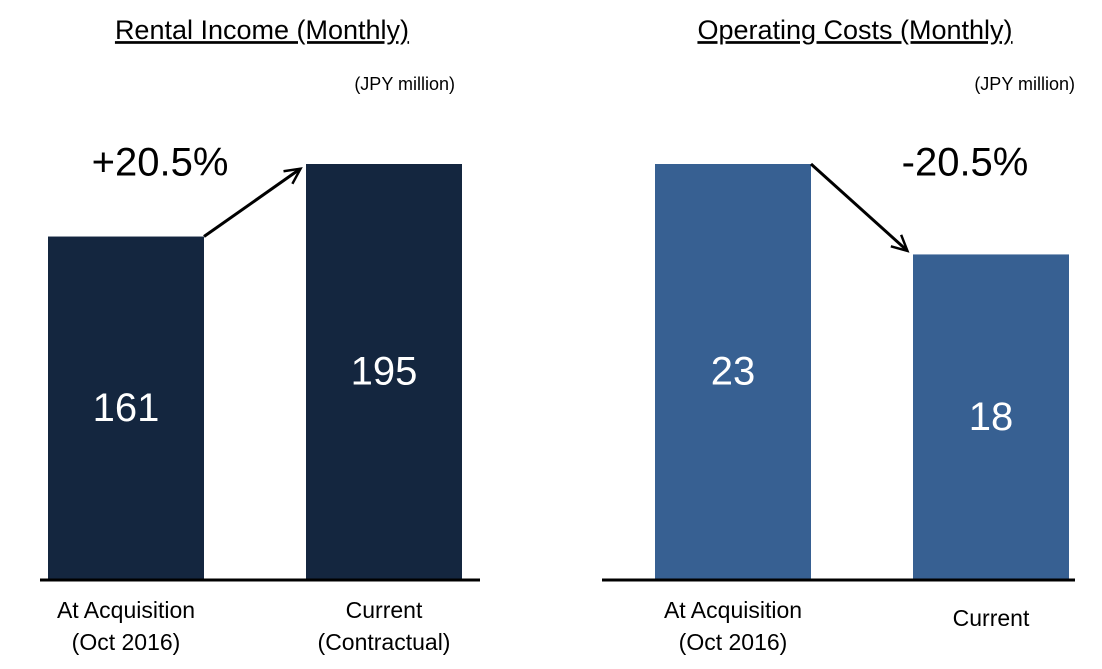 The width and height of the screenshot is (1102, 669). I want to click on chart-title: Rental Income (Monthly), so click(262, 30).